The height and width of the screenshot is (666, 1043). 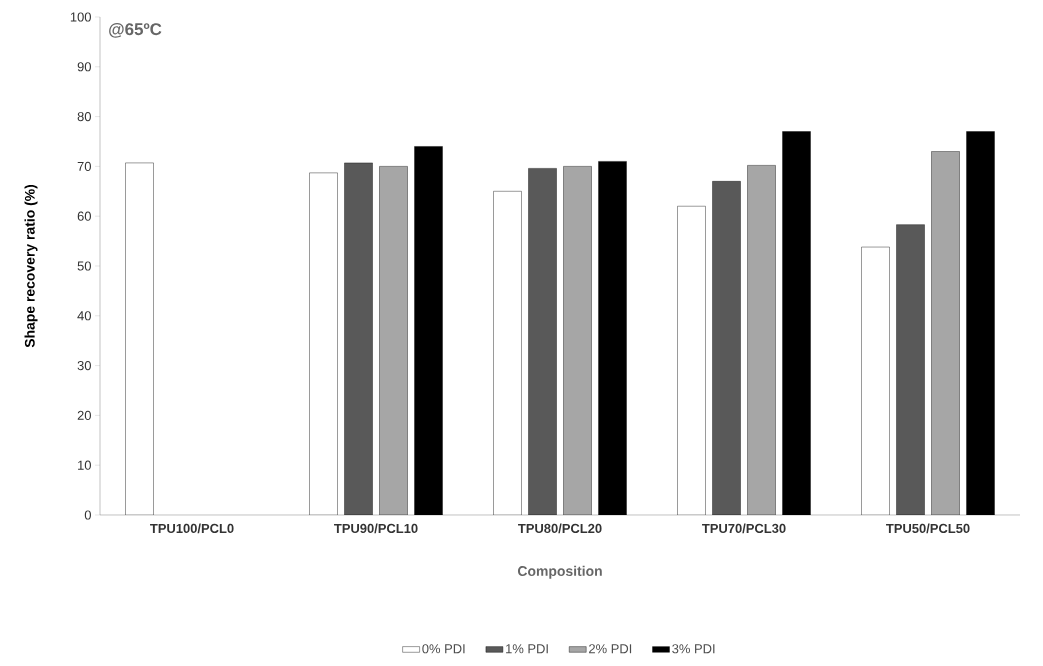 What do you see at coordinates (84, 316) in the screenshot?
I see `y-tick-label: 40` at bounding box center [84, 316].